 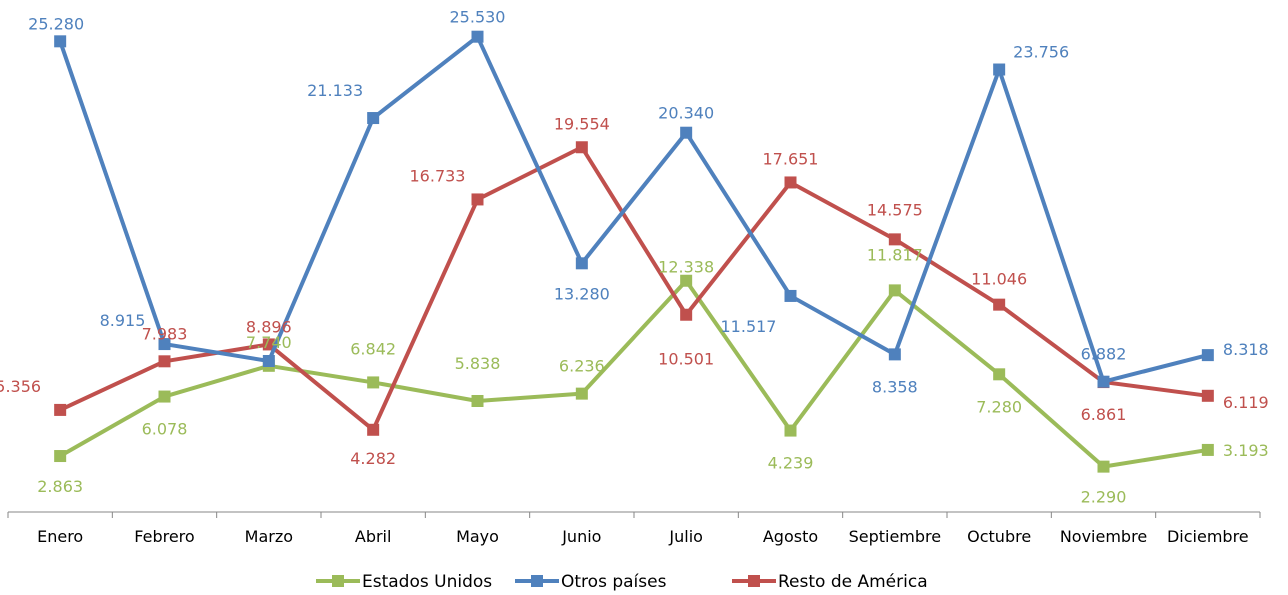 I want to click on x-tick-label: Diciembre, so click(x=1208, y=536).